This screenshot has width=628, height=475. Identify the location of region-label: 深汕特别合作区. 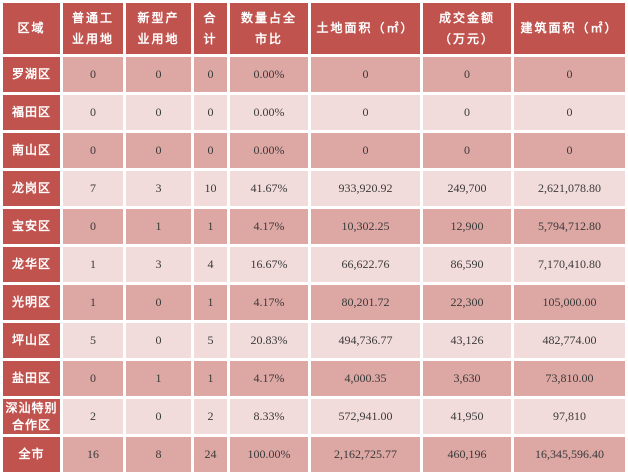
(31, 416).